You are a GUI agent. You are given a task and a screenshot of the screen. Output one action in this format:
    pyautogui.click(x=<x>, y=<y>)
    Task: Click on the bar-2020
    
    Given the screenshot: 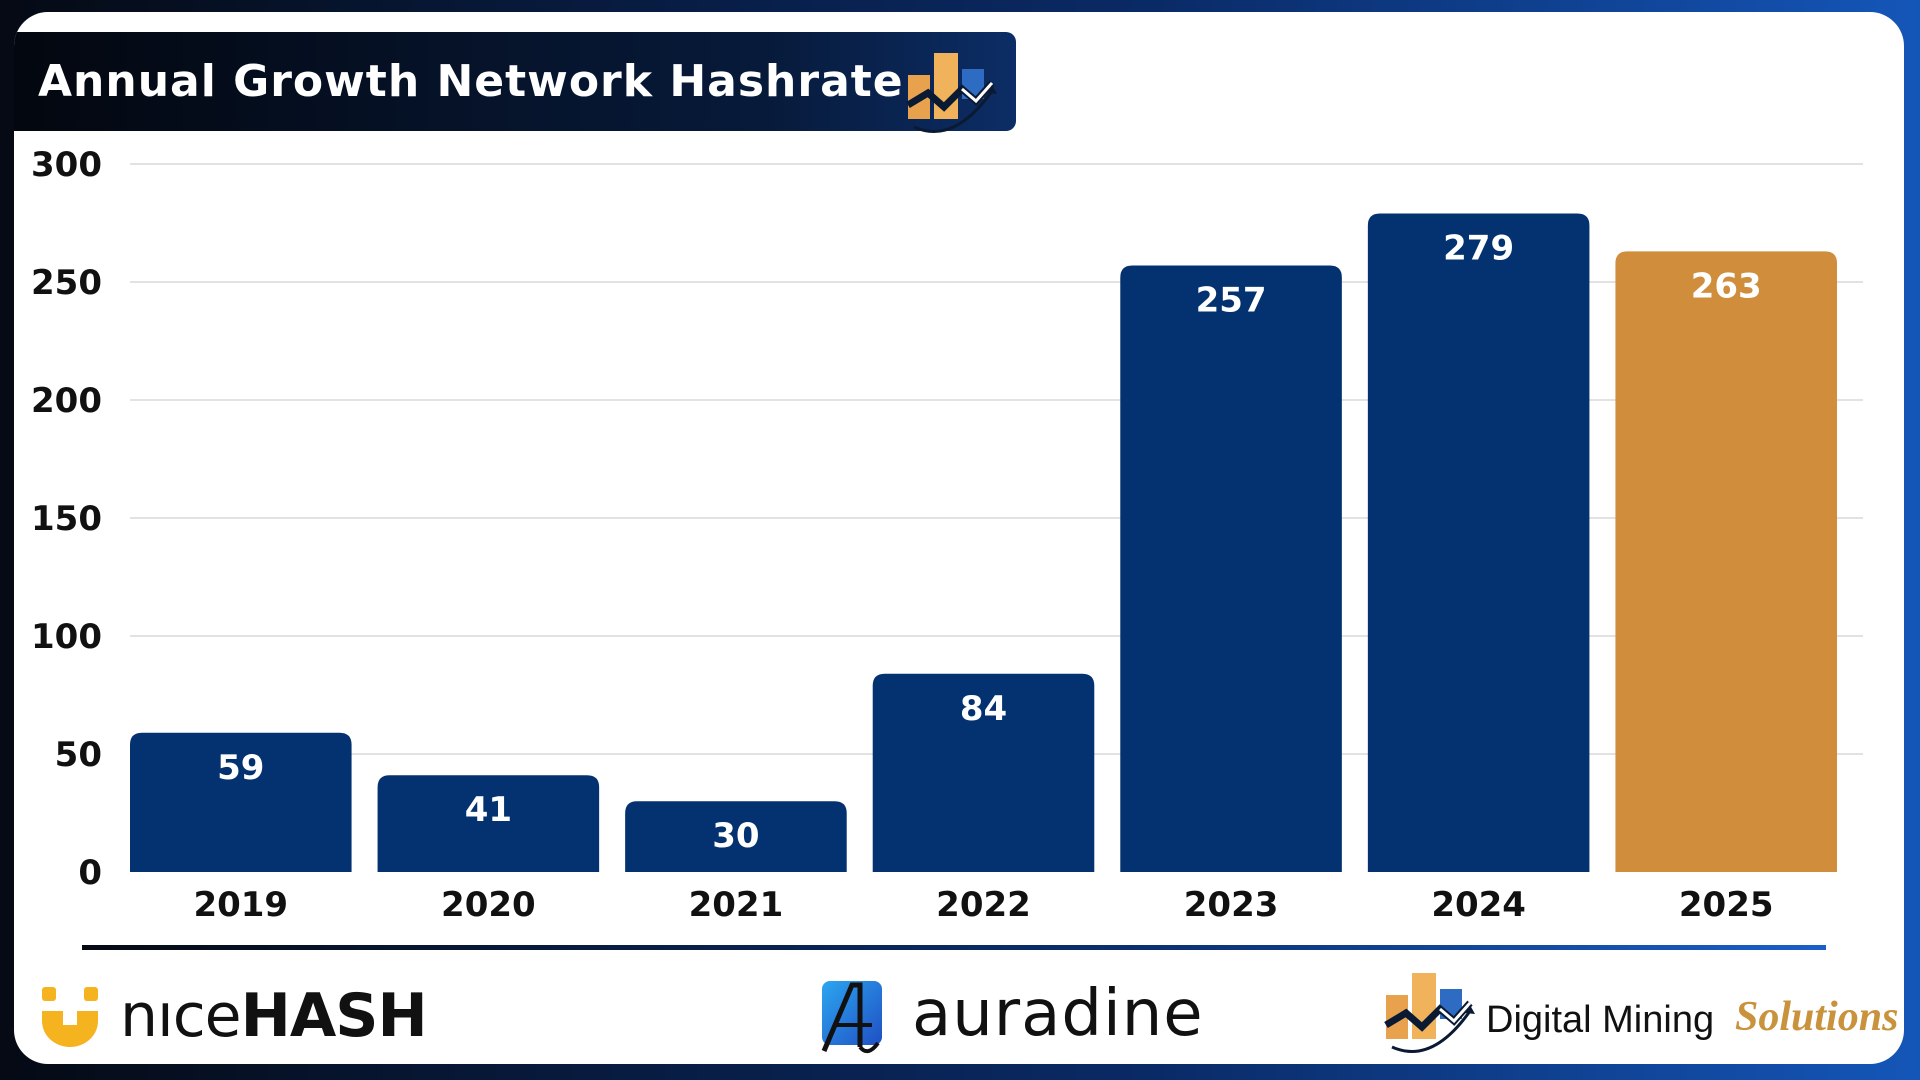 What is the action you would take?
    pyautogui.click(x=488, y=823)
    